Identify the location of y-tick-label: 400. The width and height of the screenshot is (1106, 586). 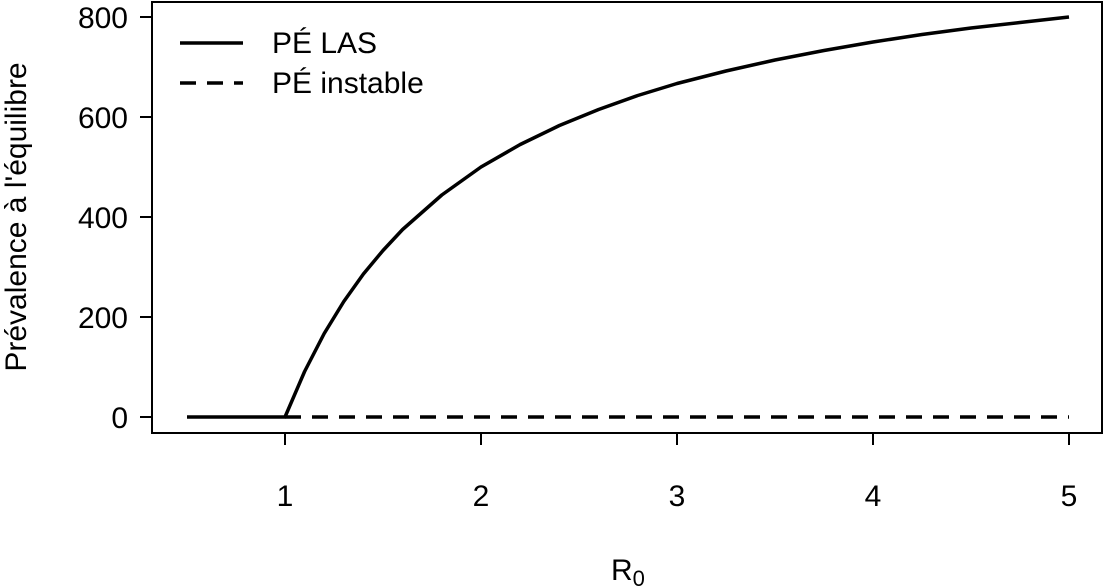
(103, 218).